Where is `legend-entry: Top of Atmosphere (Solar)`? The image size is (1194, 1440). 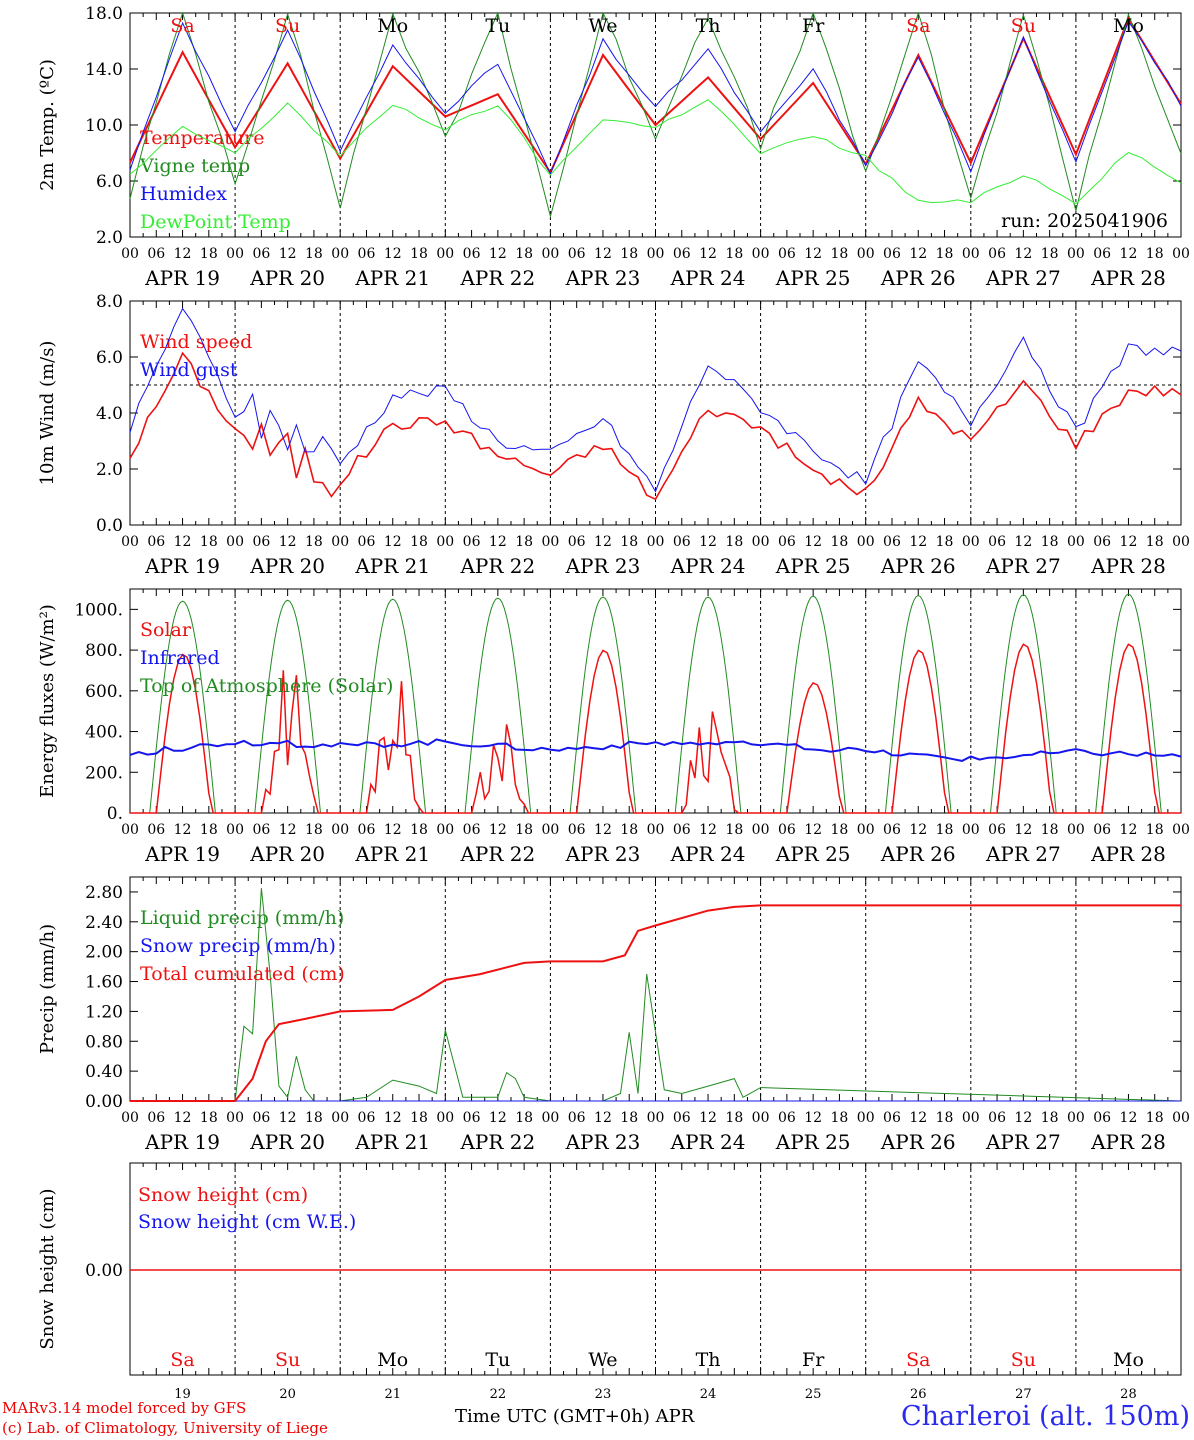 legend-entry: Top of Atmosphere (Solar) is located at coordinates (266, 686).